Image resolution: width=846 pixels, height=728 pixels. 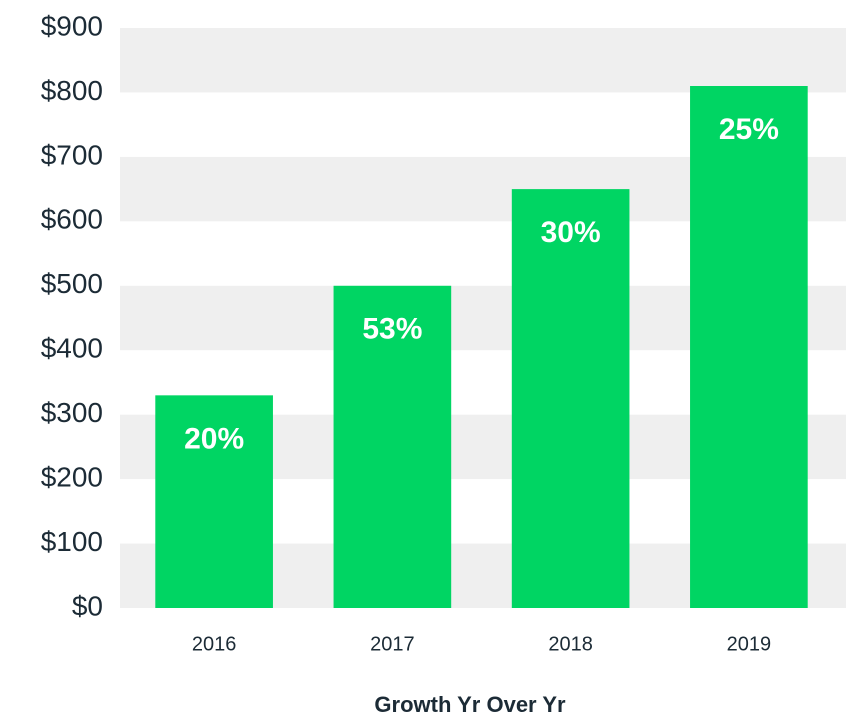 I want to click on y-tick-label: $100, so click(x=72, y=541).